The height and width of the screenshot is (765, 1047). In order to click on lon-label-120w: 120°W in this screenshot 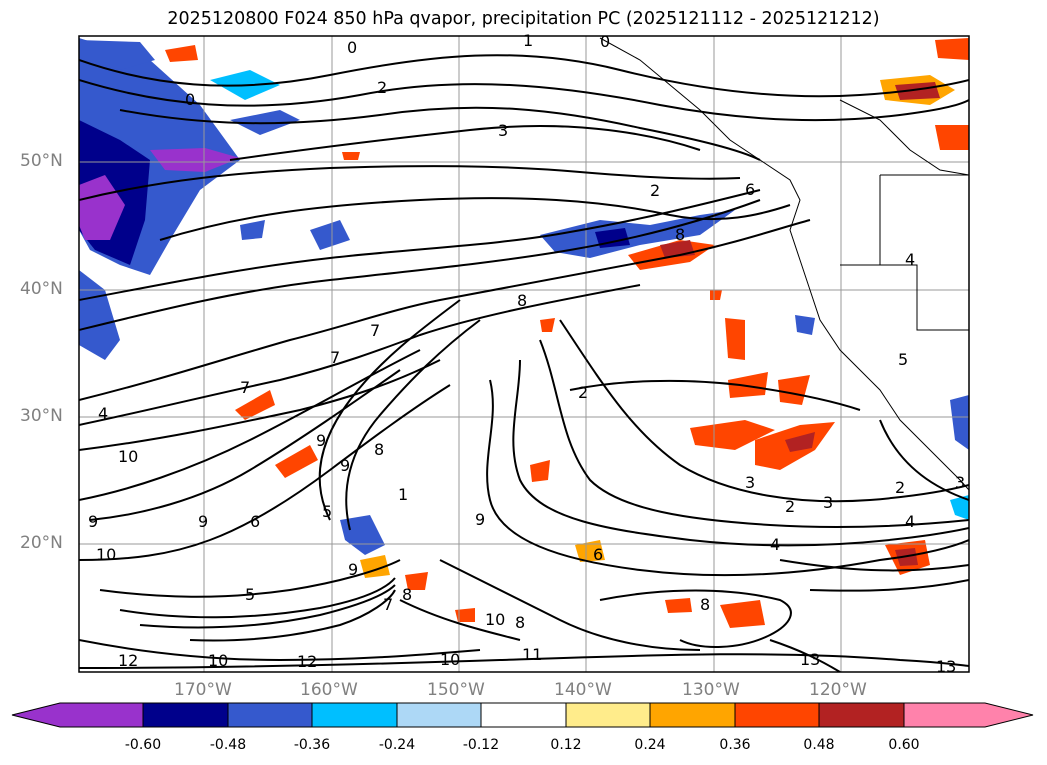, I will do `click(838, 690)`.